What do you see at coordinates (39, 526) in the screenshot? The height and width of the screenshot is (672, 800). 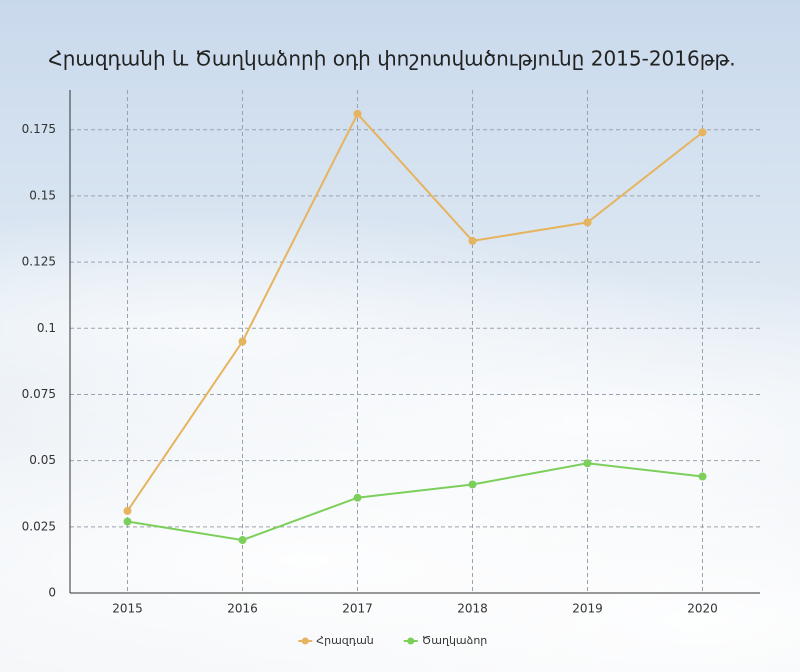 I see `y-tick-label: 0.025` at bounding box center [39, 526].